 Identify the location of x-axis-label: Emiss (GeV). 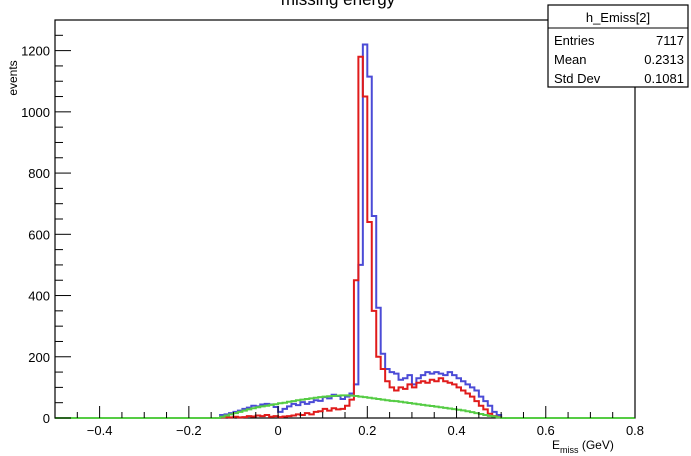
(583, 446).